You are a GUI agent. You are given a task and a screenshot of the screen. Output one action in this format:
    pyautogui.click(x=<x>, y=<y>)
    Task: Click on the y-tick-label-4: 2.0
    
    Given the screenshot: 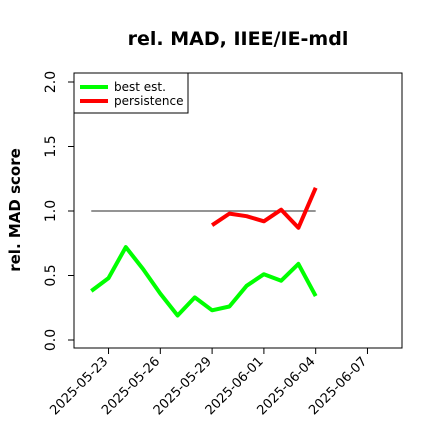 What is the action you would take?
    pyautogui.click(x=51, y=82)
    